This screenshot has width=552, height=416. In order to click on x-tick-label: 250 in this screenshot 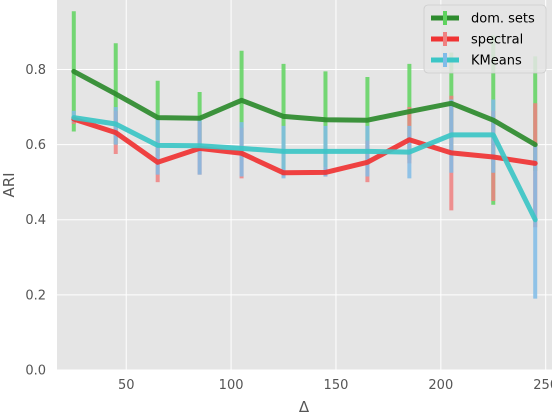, I will do `click(542, 385)`.